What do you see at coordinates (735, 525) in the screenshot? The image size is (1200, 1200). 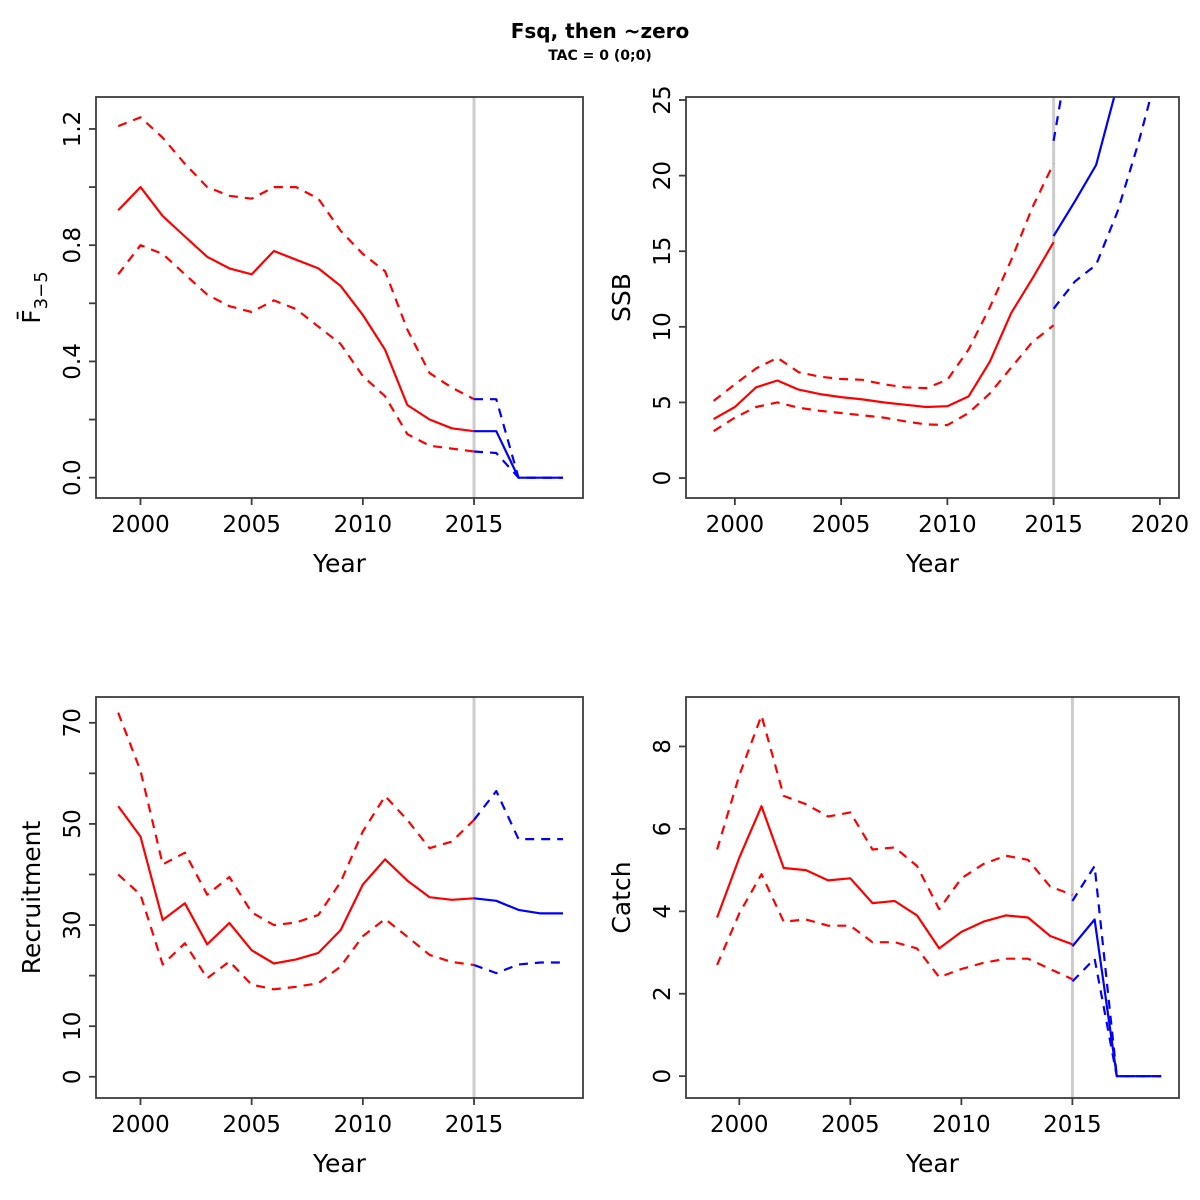 I see `ssb-x-tick-label: 2000` at bounding box center [735, 525].